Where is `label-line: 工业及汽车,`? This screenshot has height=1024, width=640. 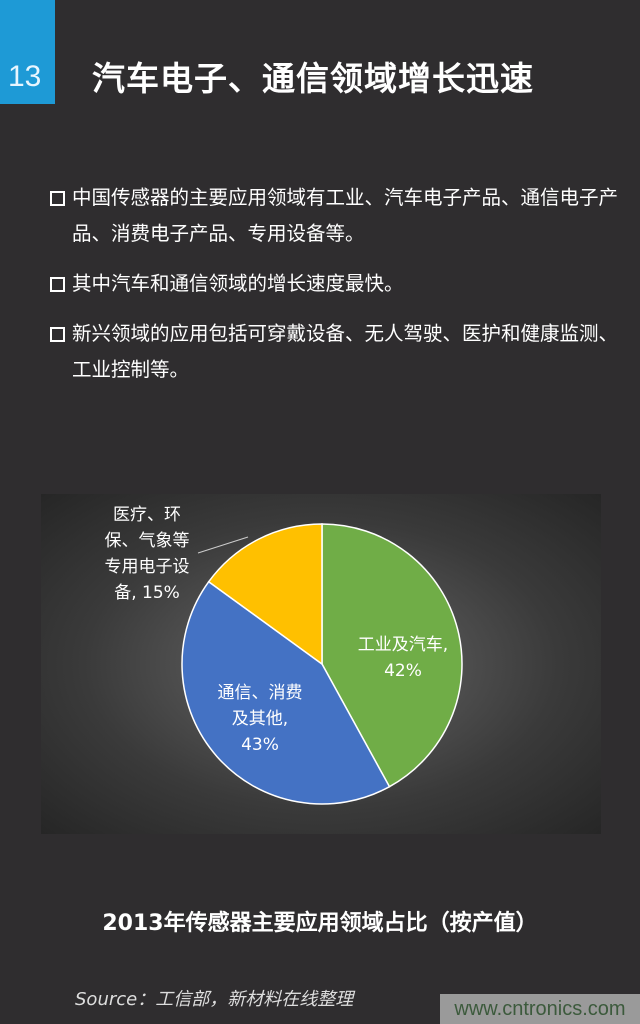 label-line: 工业及汽车, is located at coordinates (403, 645).